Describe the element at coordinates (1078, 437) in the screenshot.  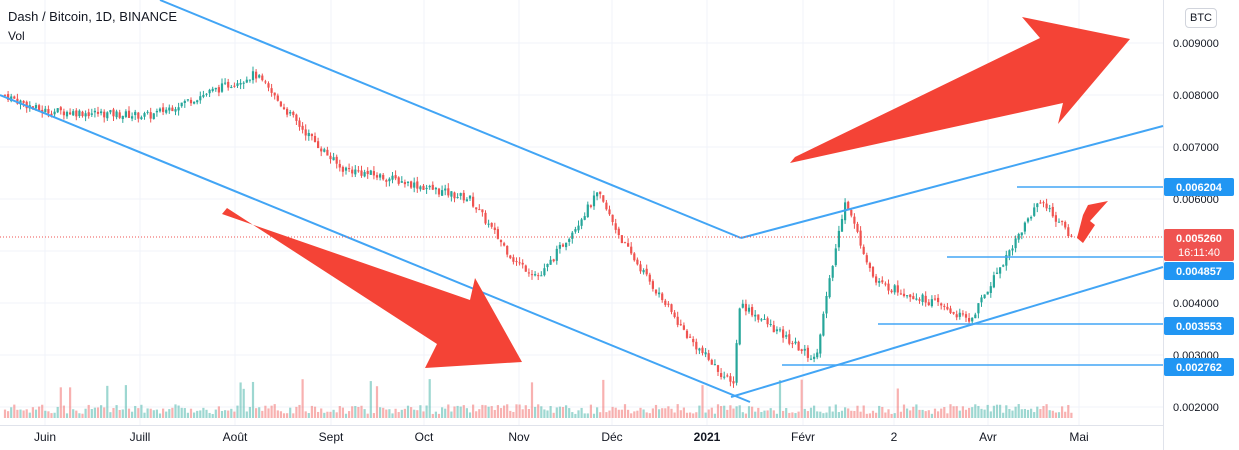
I see `time-tick-label: Mai` at that location.